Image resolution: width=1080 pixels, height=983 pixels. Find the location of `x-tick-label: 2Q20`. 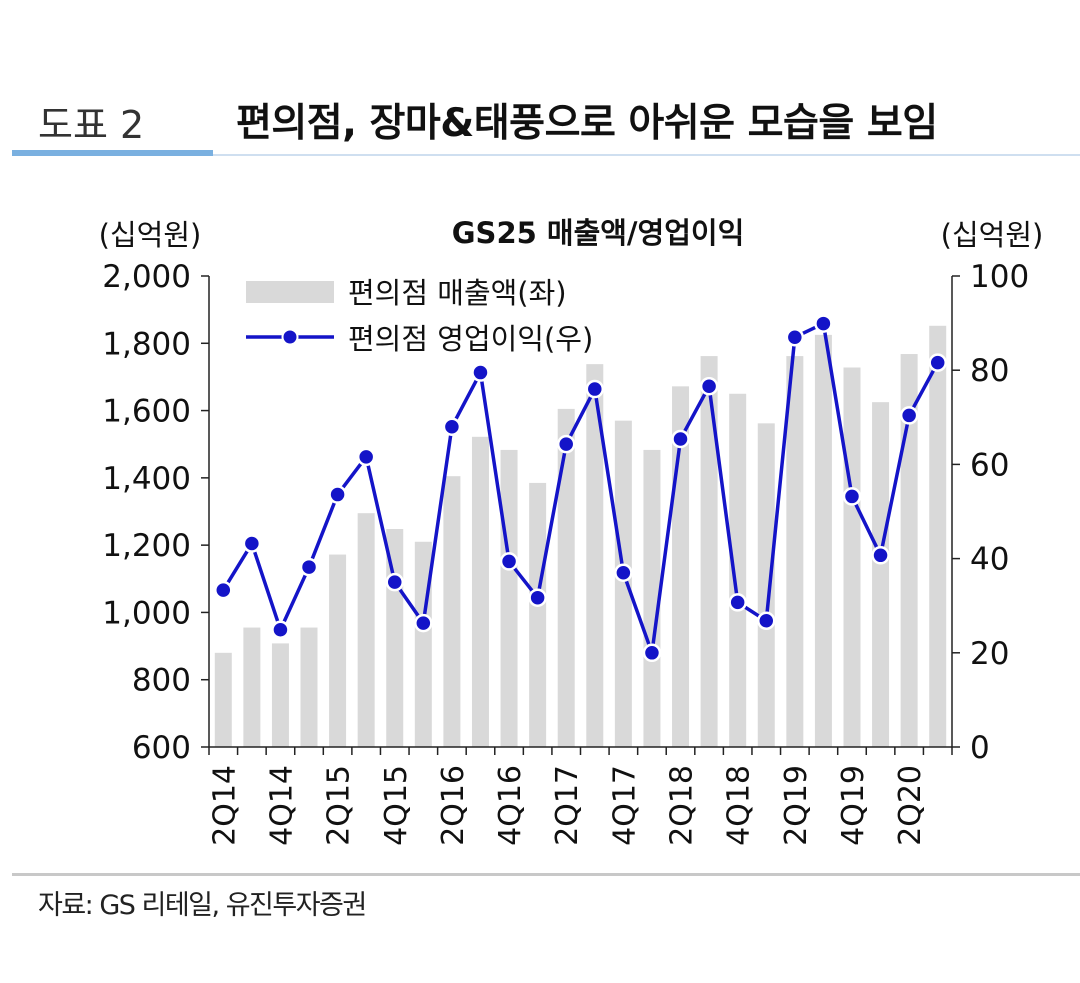

x-tick-label: 2Q20 is located at coordinates (910, 805).